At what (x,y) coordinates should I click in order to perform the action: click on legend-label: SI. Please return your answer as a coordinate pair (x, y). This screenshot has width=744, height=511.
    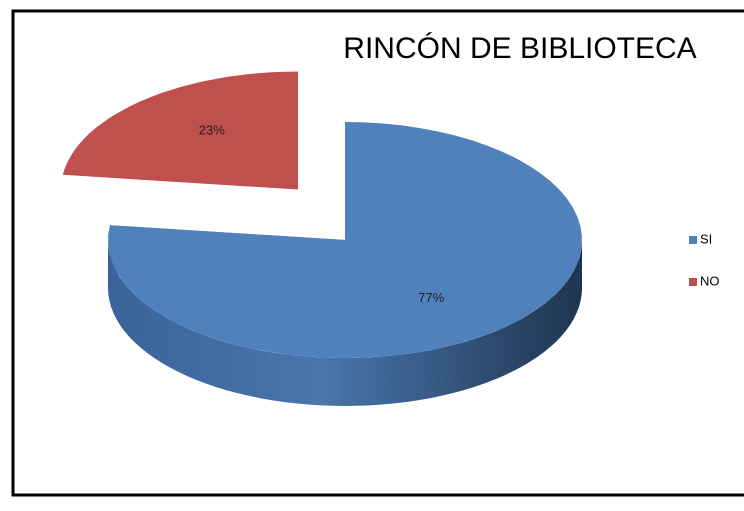
    Looking at the image, I should click on (706, 238).